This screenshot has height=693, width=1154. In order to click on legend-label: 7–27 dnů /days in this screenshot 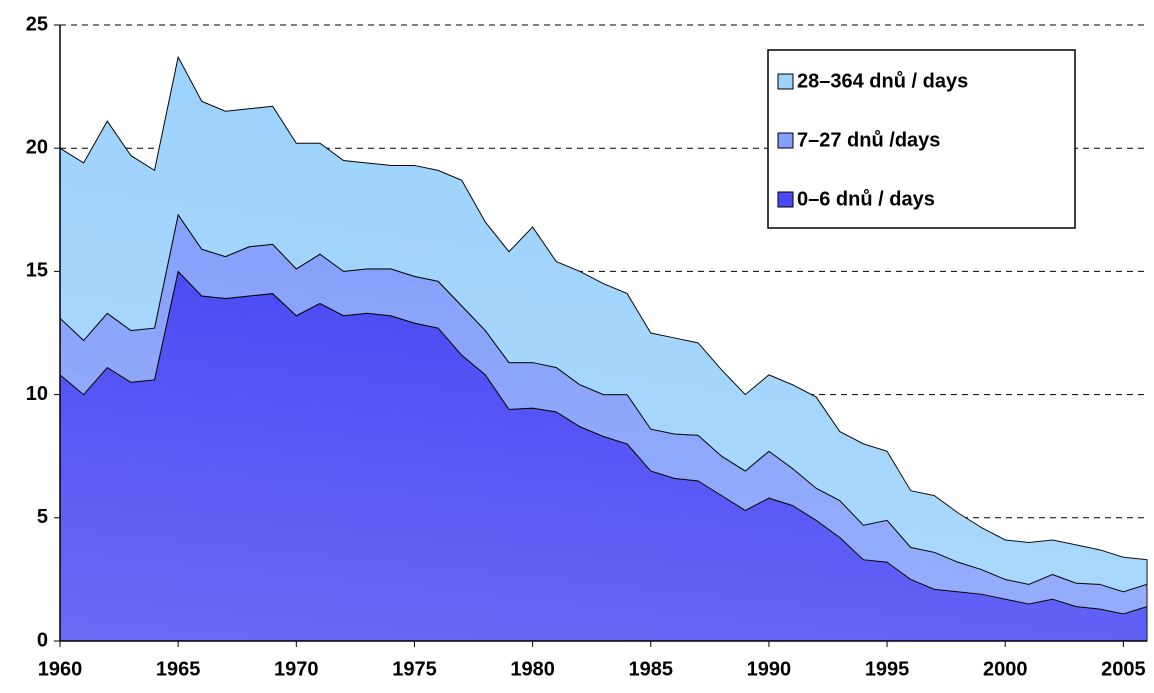, I will do `click(868, 140)`.